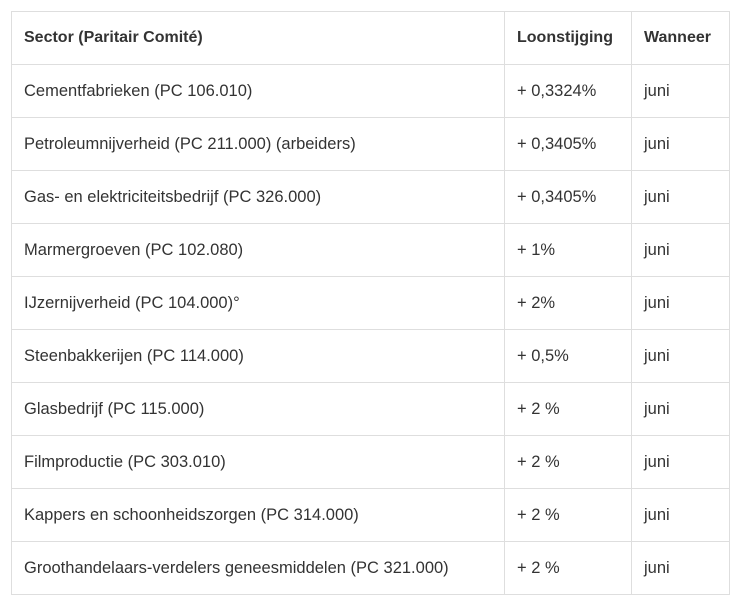  Describe the element at coordinates (258, 91) in the screenshot. I see `cell-sector: Cementfabrieken (PC 106.010)` at that location.